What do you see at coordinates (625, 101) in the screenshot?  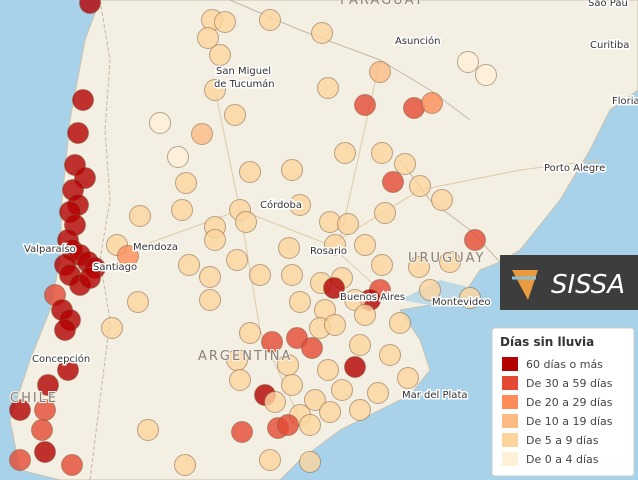 I see `place-label: Floria` at bounding box center [625, 101].